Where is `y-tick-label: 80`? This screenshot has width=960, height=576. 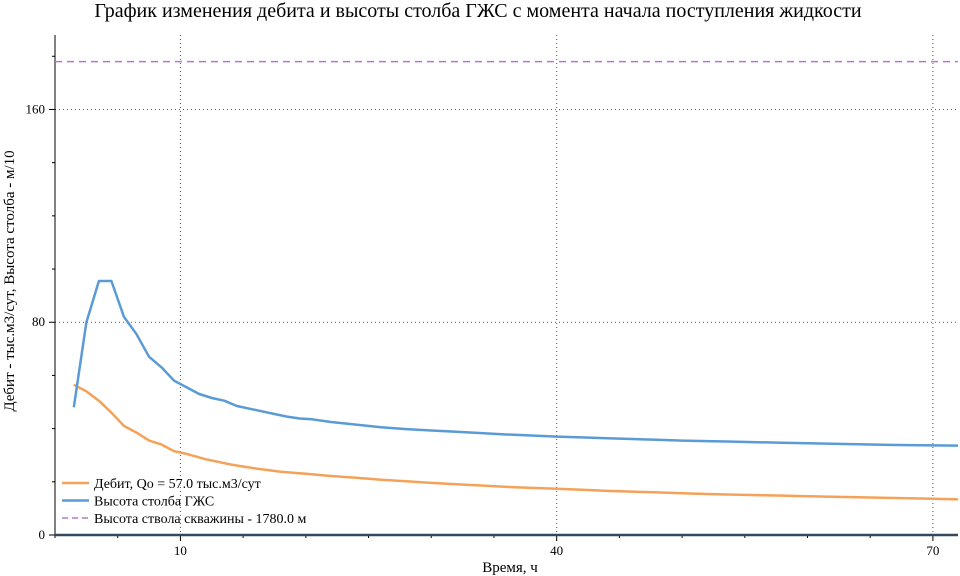
y-tick-label: 80 is located at coordinates (38, 321).